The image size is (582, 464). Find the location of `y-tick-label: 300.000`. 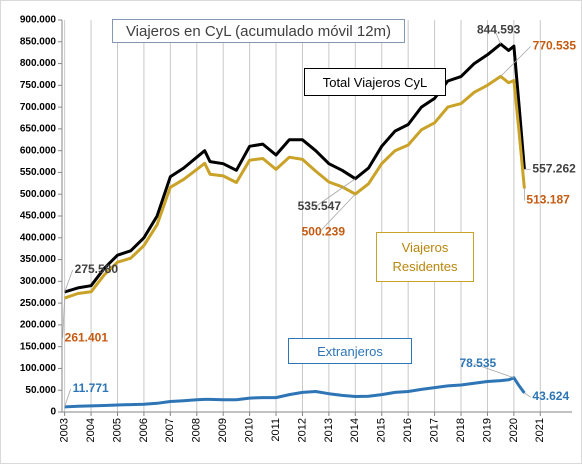

y-tick-label: 300.000 is located at coordinates (38, 281).